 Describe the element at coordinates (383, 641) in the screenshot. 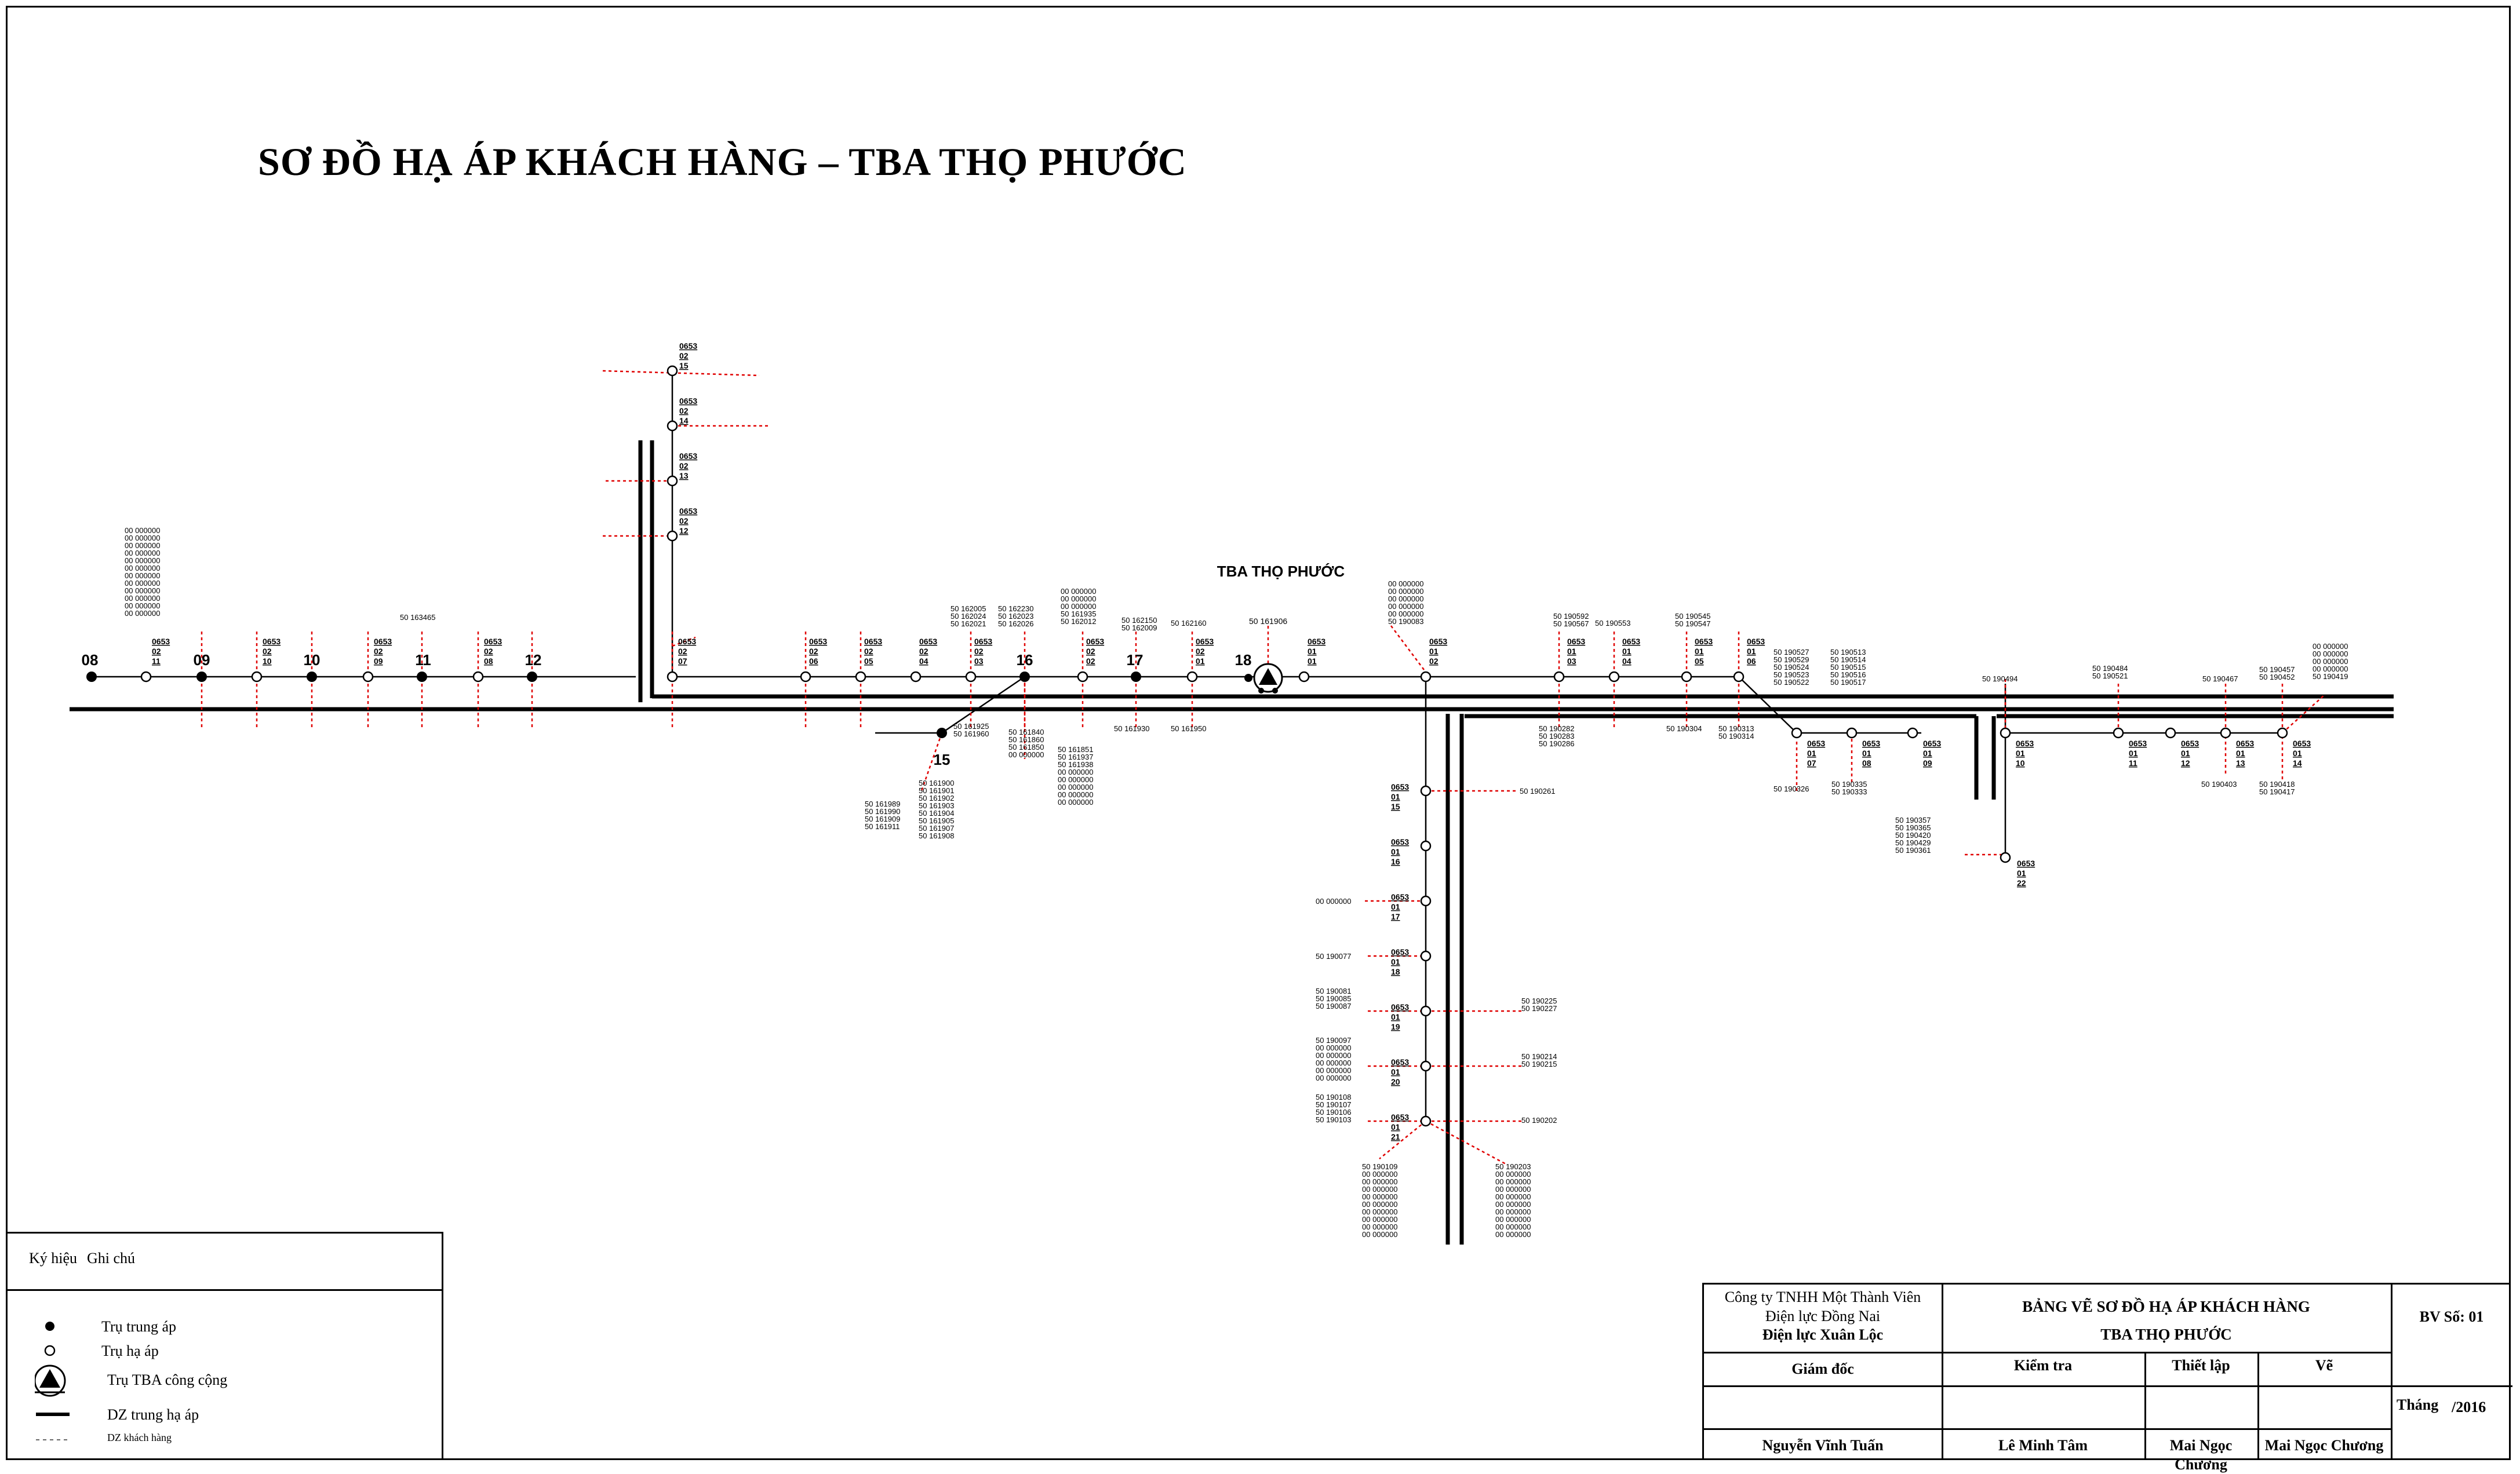

I see `pole-code-p0209: 0653` at that location.